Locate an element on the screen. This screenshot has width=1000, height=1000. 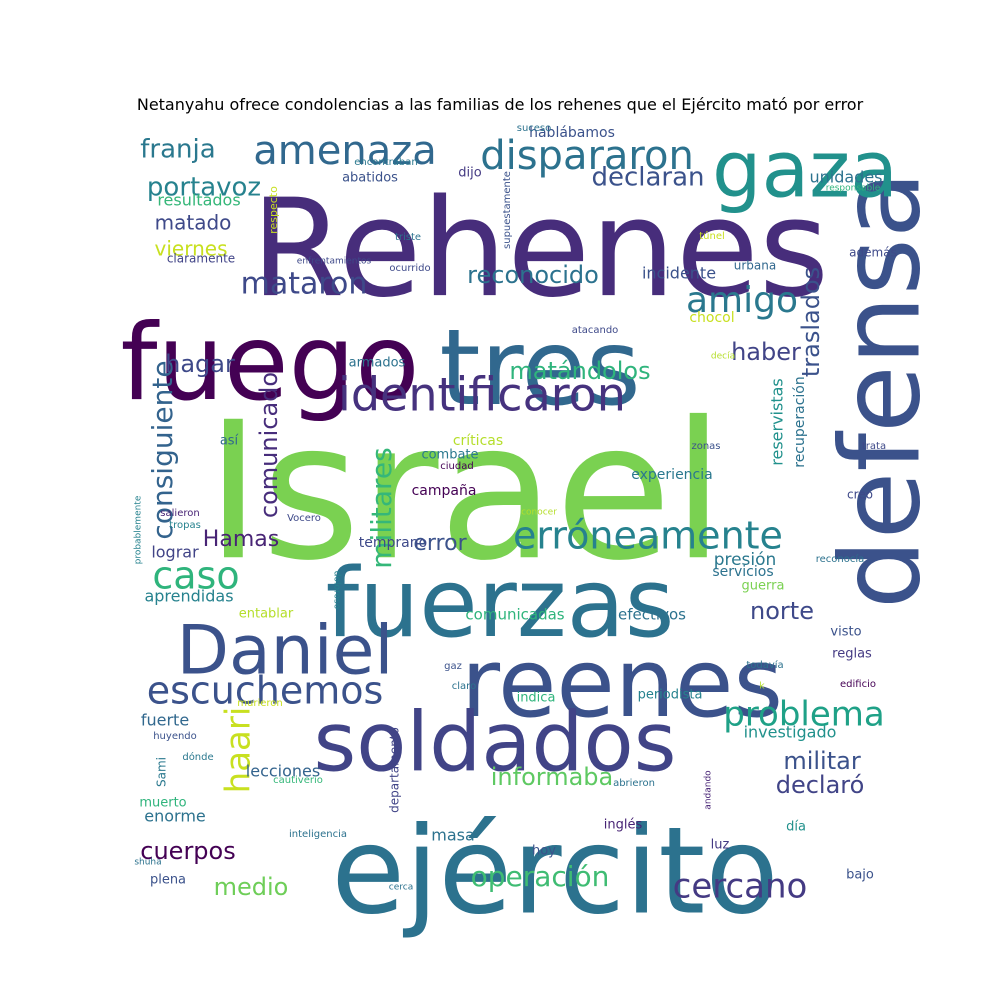
word-enorme: enorme is located at coordinates (175, 816).